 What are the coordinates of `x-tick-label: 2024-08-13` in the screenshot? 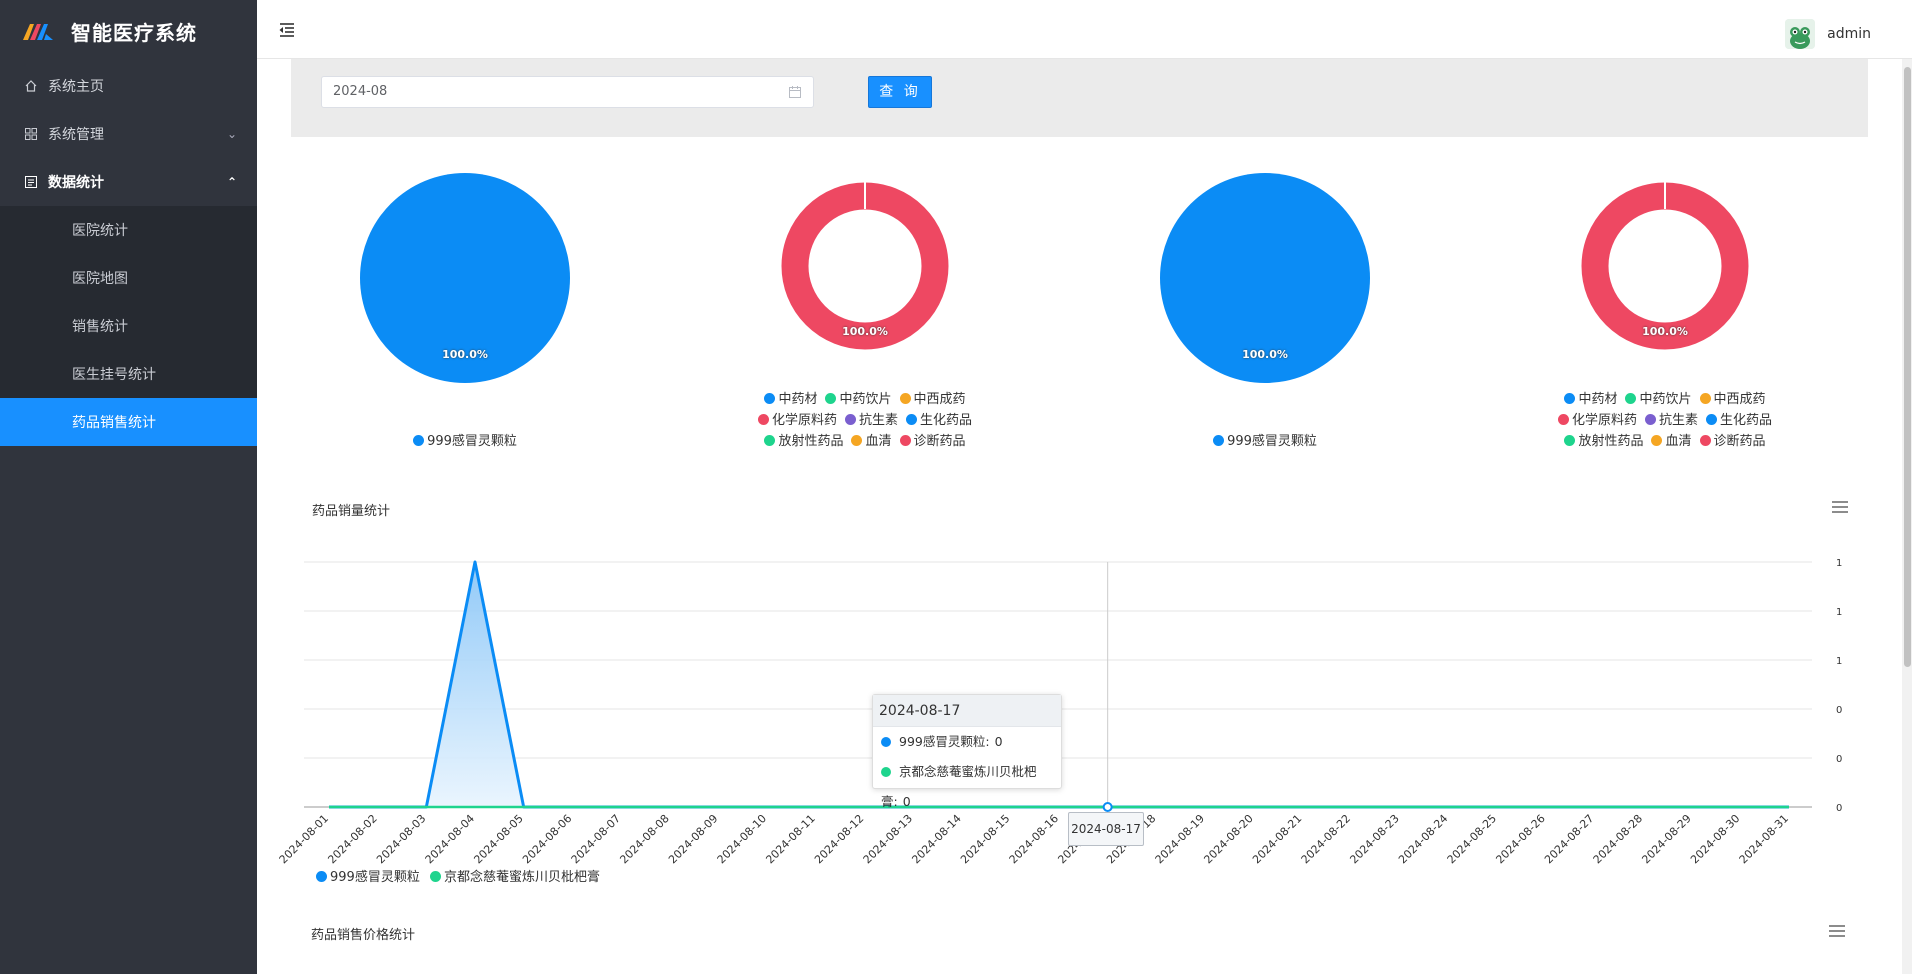 It's located at (888, 839).